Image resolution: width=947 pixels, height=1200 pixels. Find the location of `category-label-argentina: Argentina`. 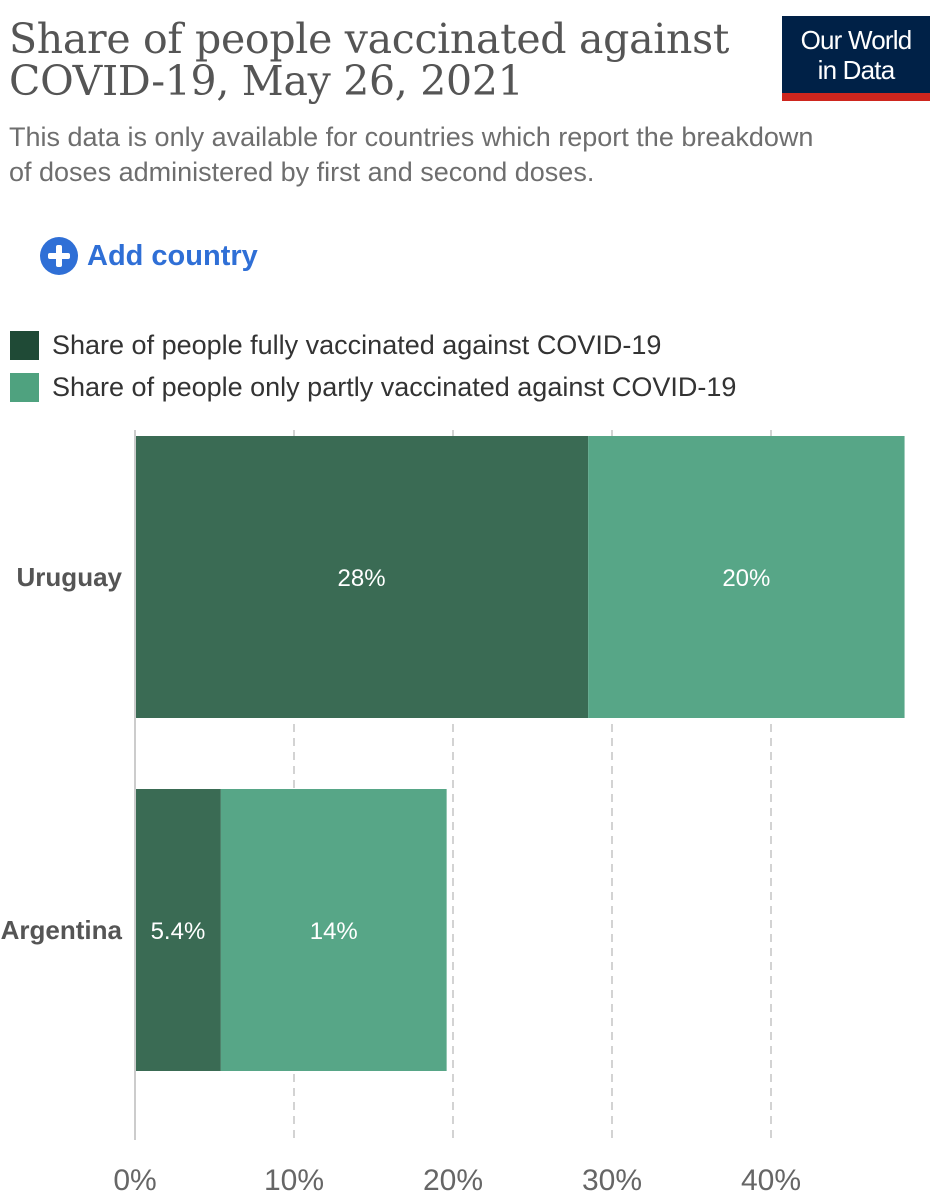

category-label-argentina: Argentina is located at coordinates (62, 930).